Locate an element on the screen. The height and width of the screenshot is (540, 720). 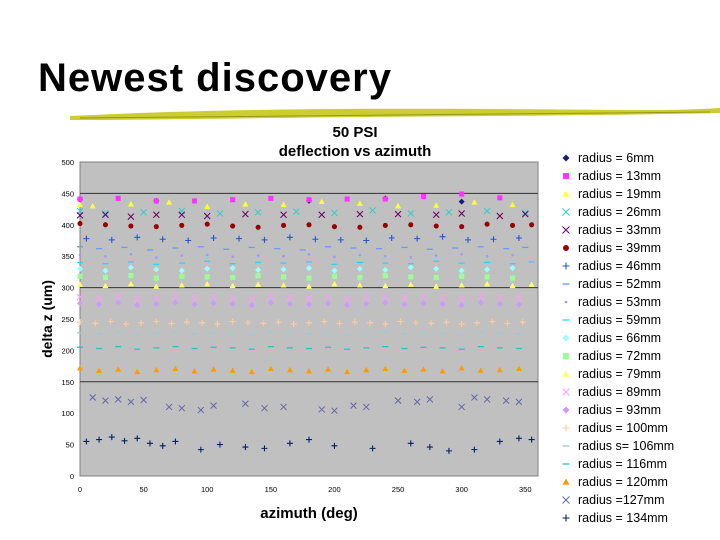
legend-item: radius = 26mm is located at coordinates (639, 212).